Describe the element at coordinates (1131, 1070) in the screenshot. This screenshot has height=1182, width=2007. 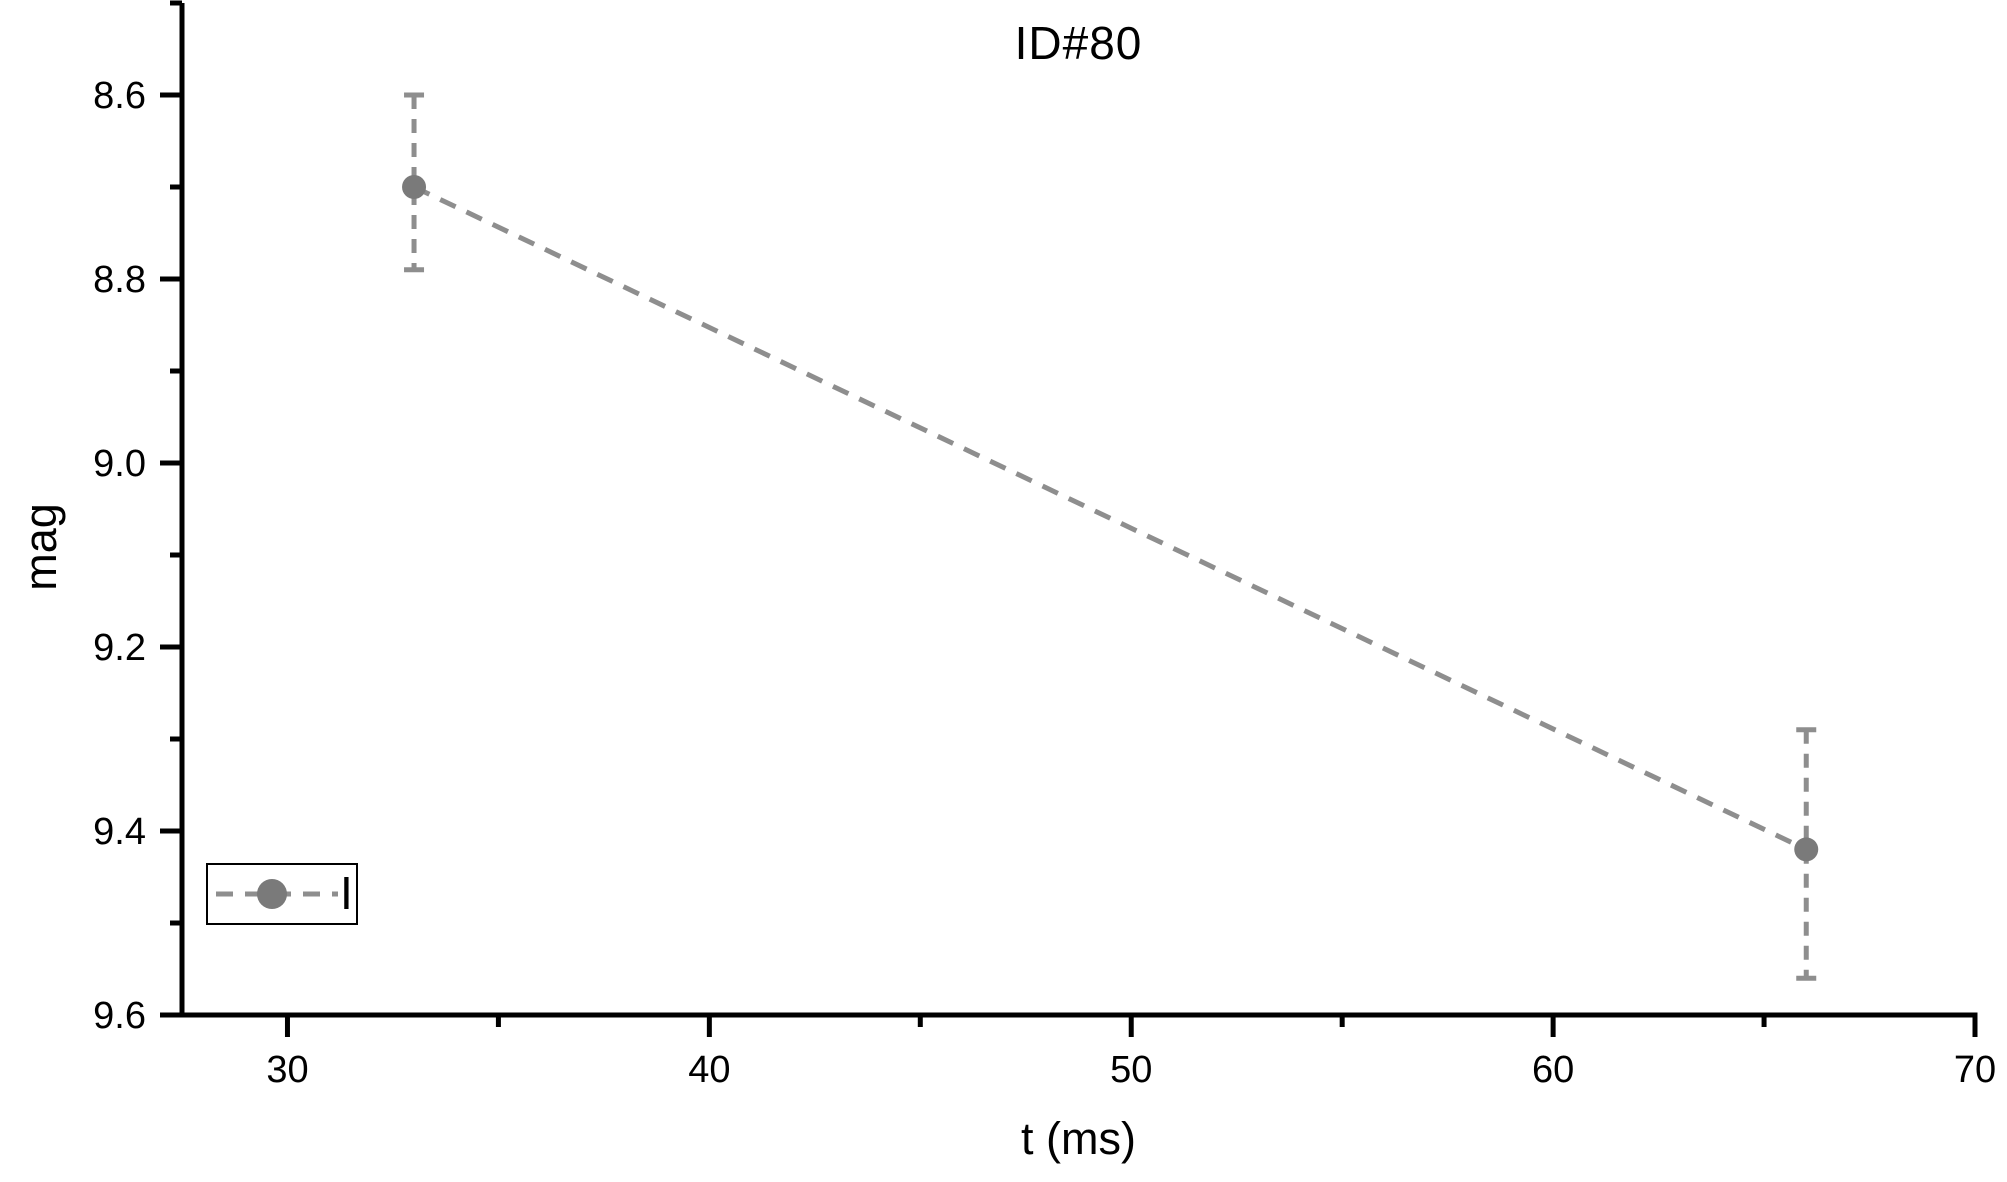
I see `x-tick-label: 50` at that location.